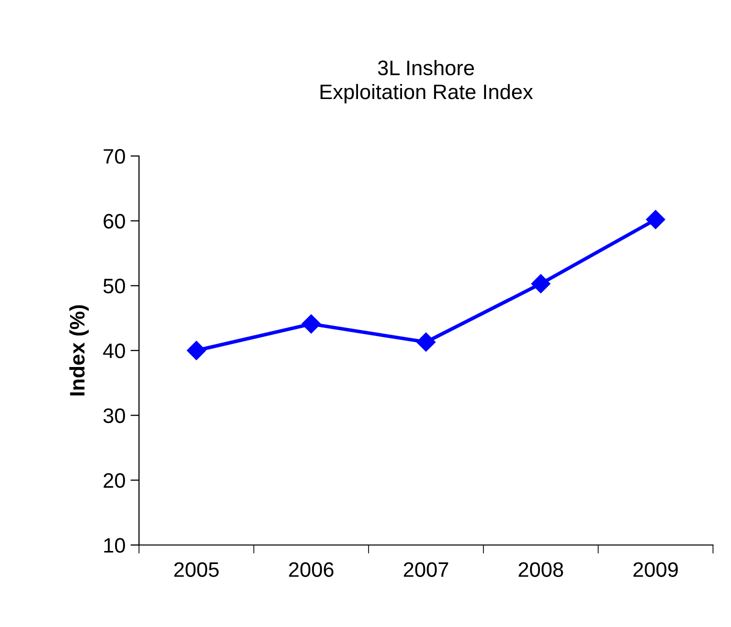 The image size is (731, 627). What do you see at coordinates (196, 569) in the screenshot?
I see `x-tick-label: 2005` at bounding box center [196, 569].